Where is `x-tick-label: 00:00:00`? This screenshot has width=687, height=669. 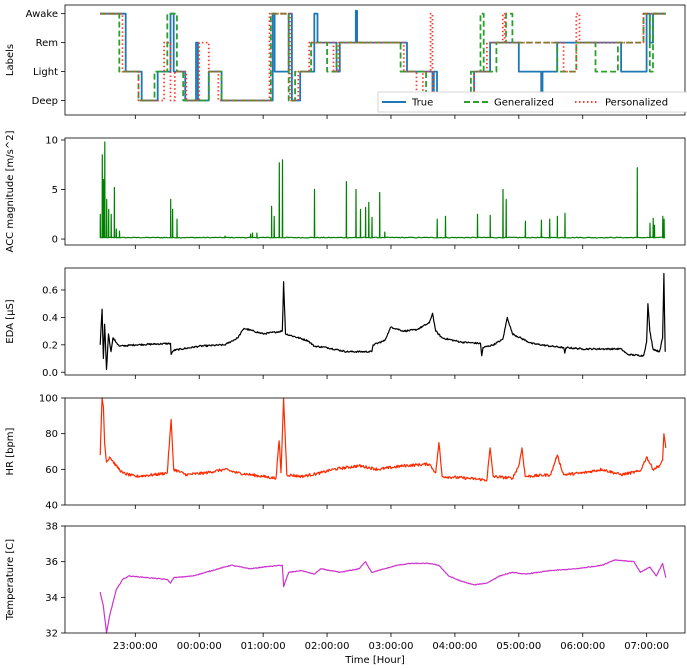 x-tick-label: 00:00:00 is located at coordinates (199, 646).